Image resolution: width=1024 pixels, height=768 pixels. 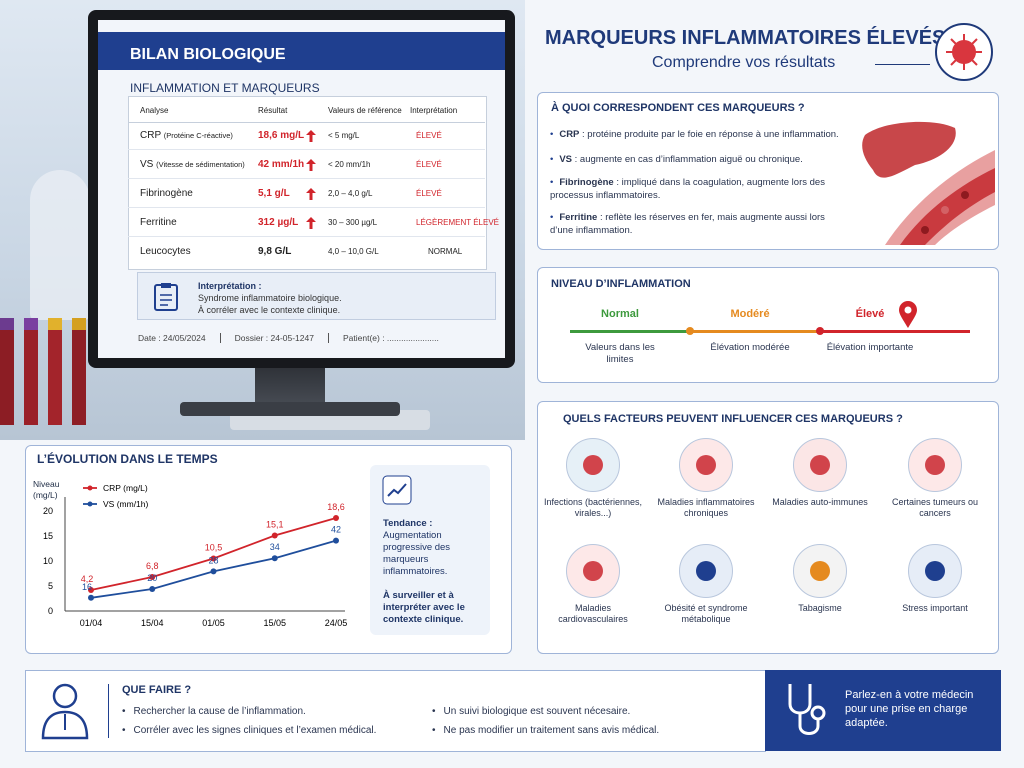 What do you see at coordinates (316, 296) in the screenshot?
I see `interpretation-box` at bounding box center [316, 296].